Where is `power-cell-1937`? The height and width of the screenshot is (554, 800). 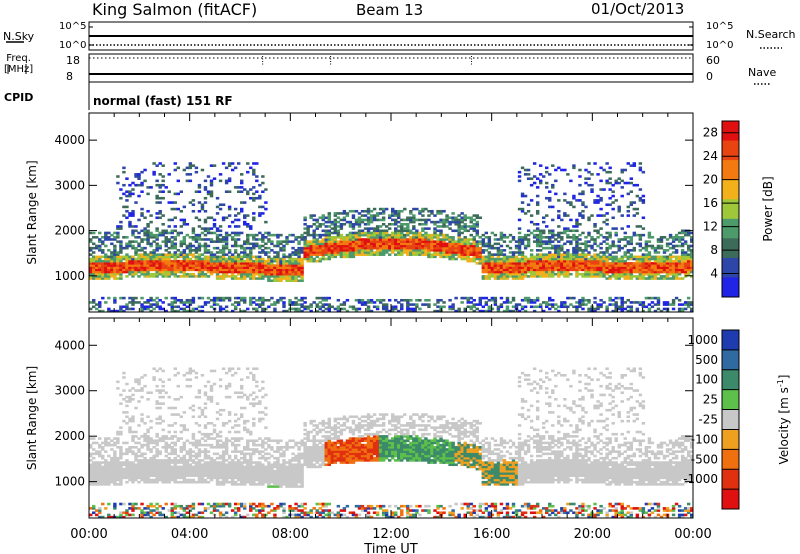 power-cell-1937 is located at coordinates (353, 218).